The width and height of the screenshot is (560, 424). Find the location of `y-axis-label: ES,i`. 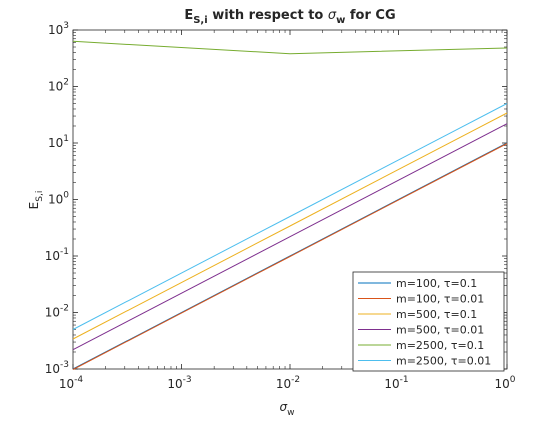

y-axis-label: ES,i is located at coordinates (36, 200).